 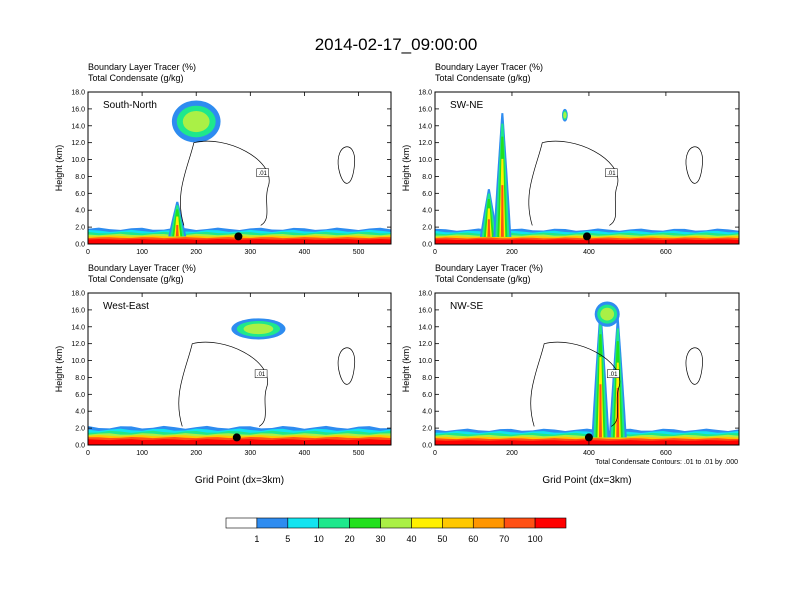 What do you see at coordinates (396, 530) in the screenshot?
I see `colorbar: 1 5 10 20 30 40 50 60 70 100` at bounding box center [396, 530].